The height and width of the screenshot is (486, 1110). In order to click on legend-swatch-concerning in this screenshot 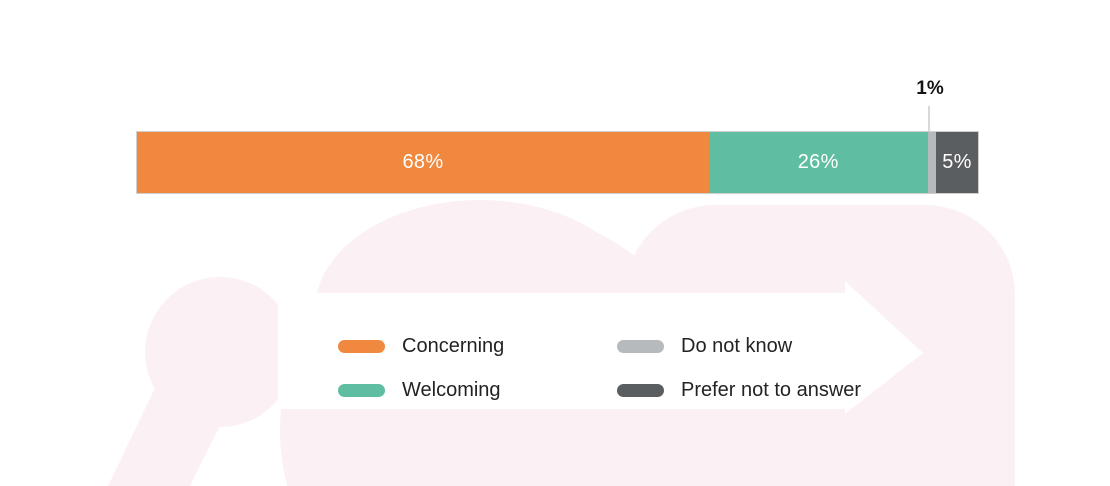, I will do `click(361, 346)`.